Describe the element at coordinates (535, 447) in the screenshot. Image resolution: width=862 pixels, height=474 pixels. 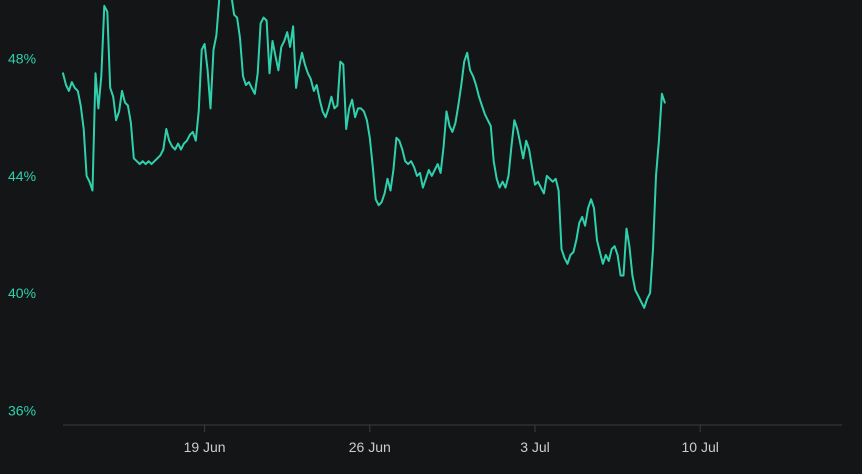
I see `x-tick-label: 3 Jul` at that location.